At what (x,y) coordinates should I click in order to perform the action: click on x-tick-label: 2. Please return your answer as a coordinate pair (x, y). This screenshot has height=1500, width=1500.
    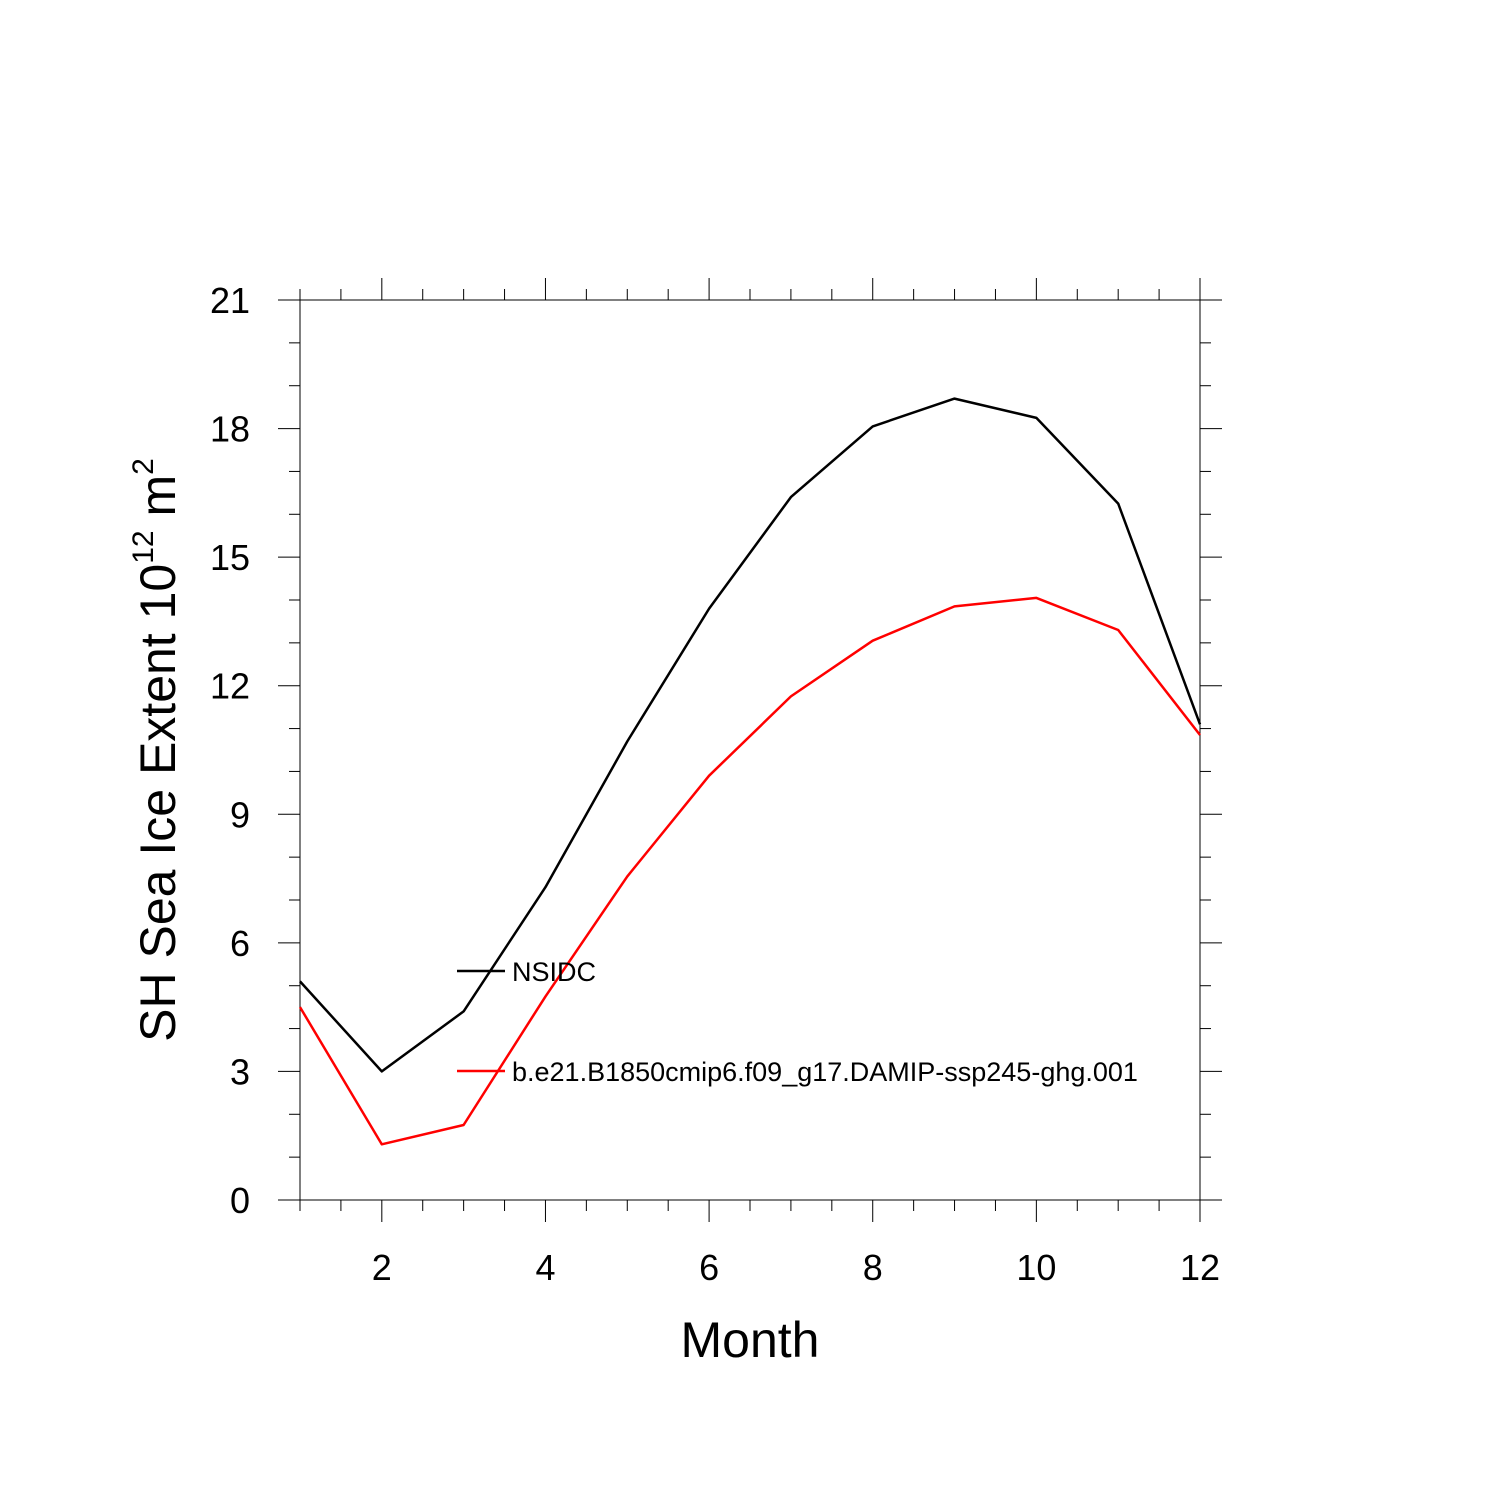
    Looking at the image, I should click on (382, 1267).